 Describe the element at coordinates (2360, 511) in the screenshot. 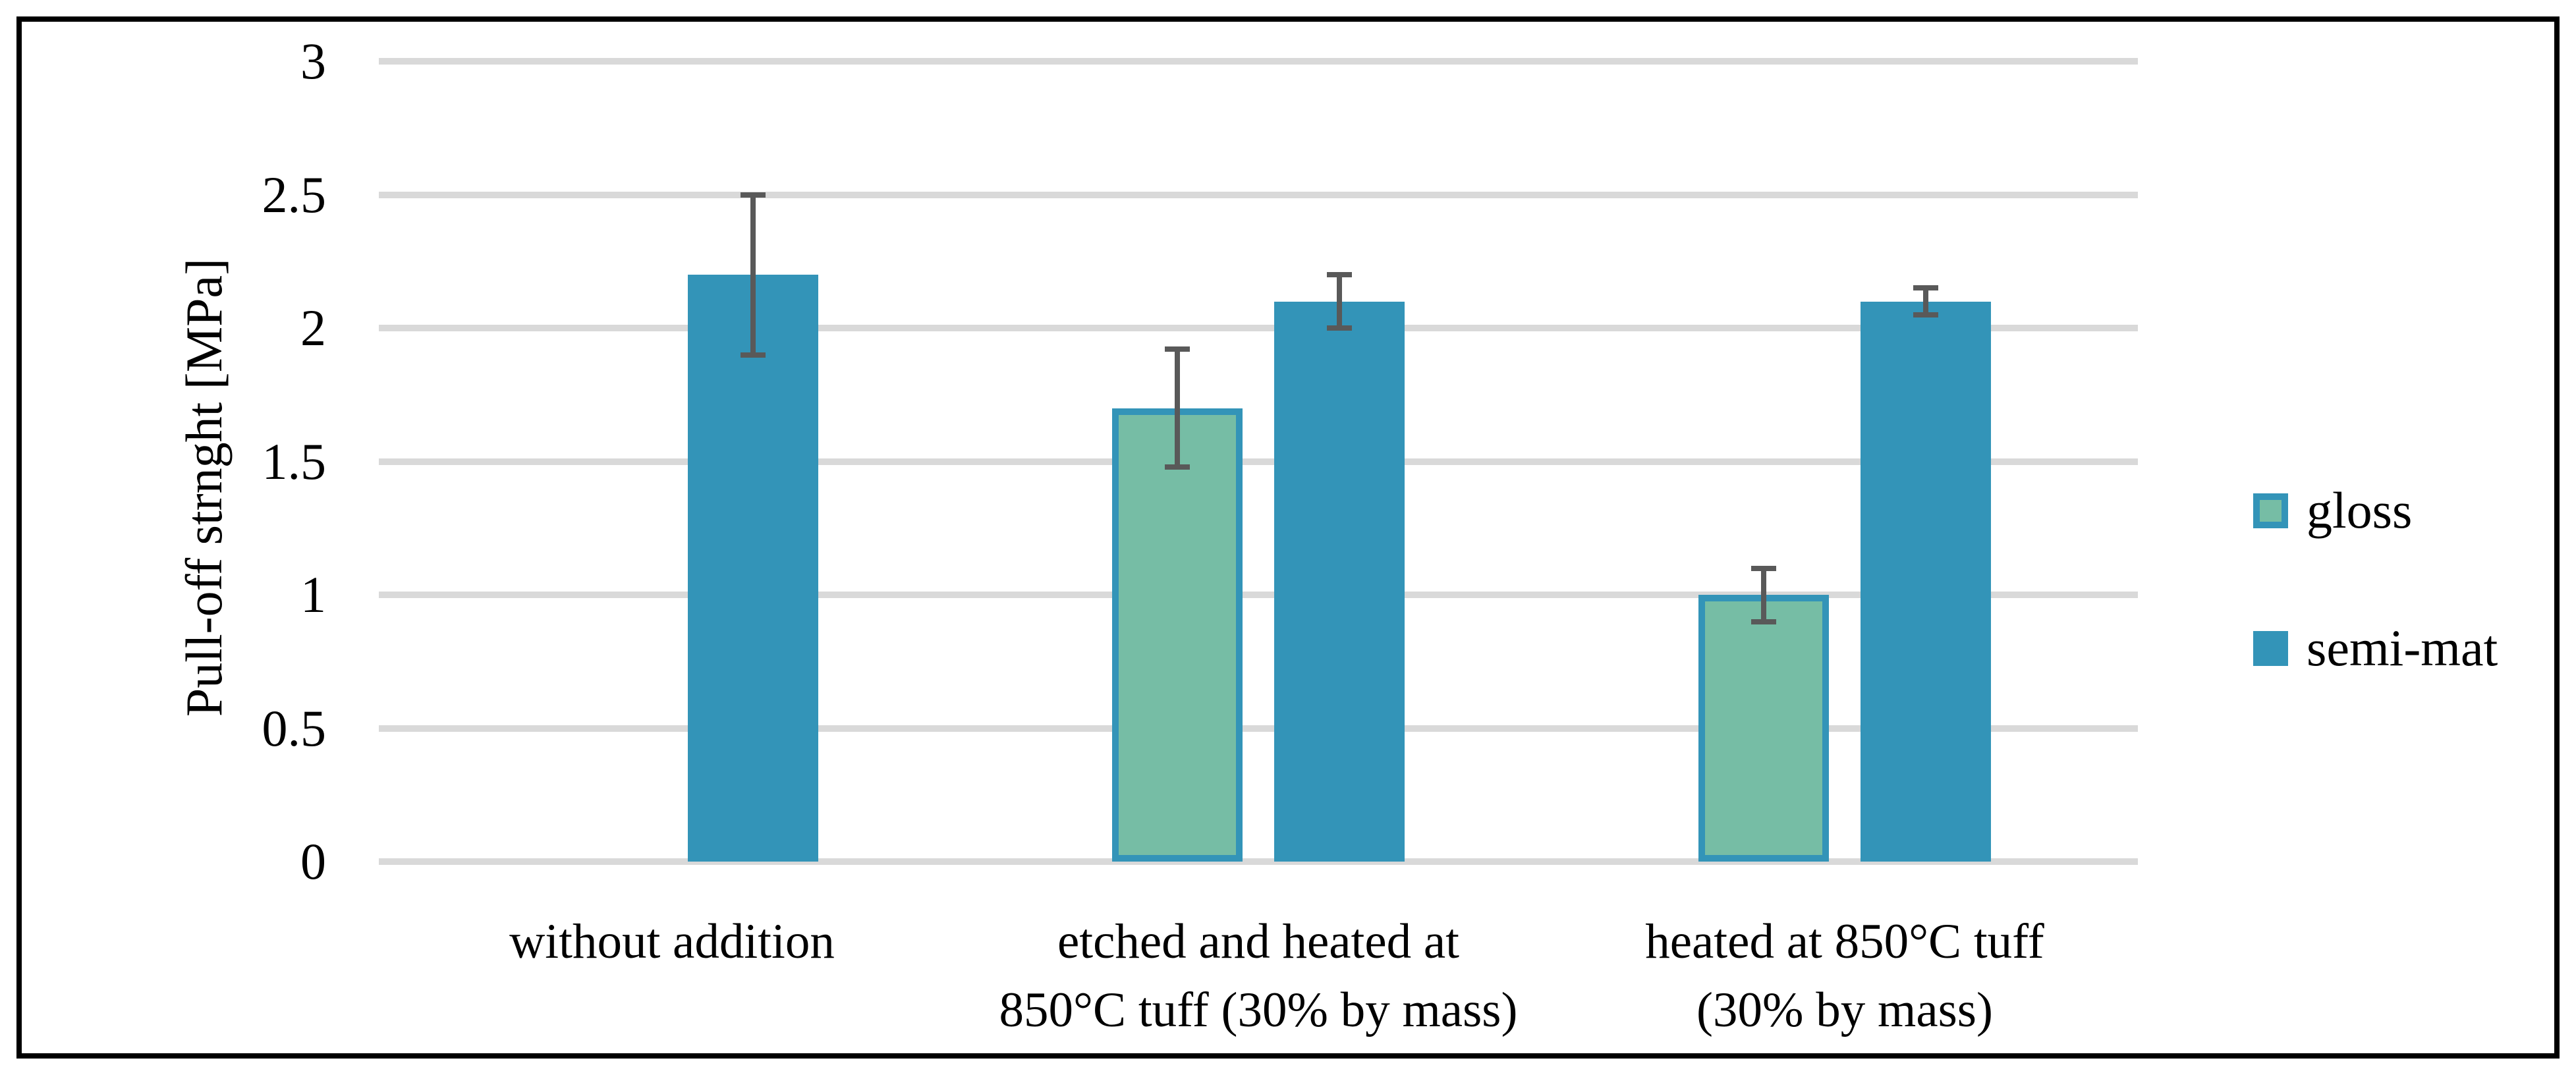

I see `legend-label: gloss` at that location.